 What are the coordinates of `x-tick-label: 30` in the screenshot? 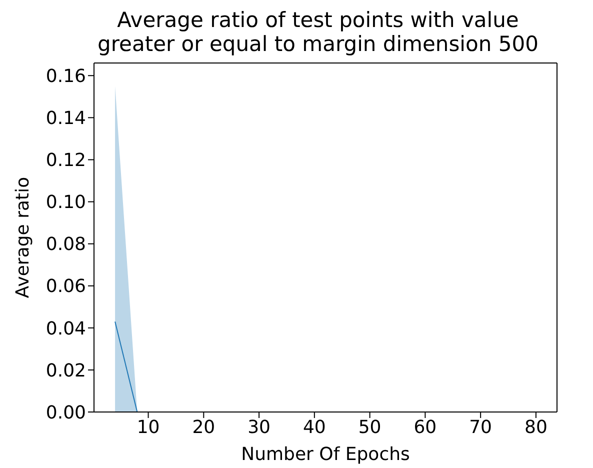 It's located at (259, 427).